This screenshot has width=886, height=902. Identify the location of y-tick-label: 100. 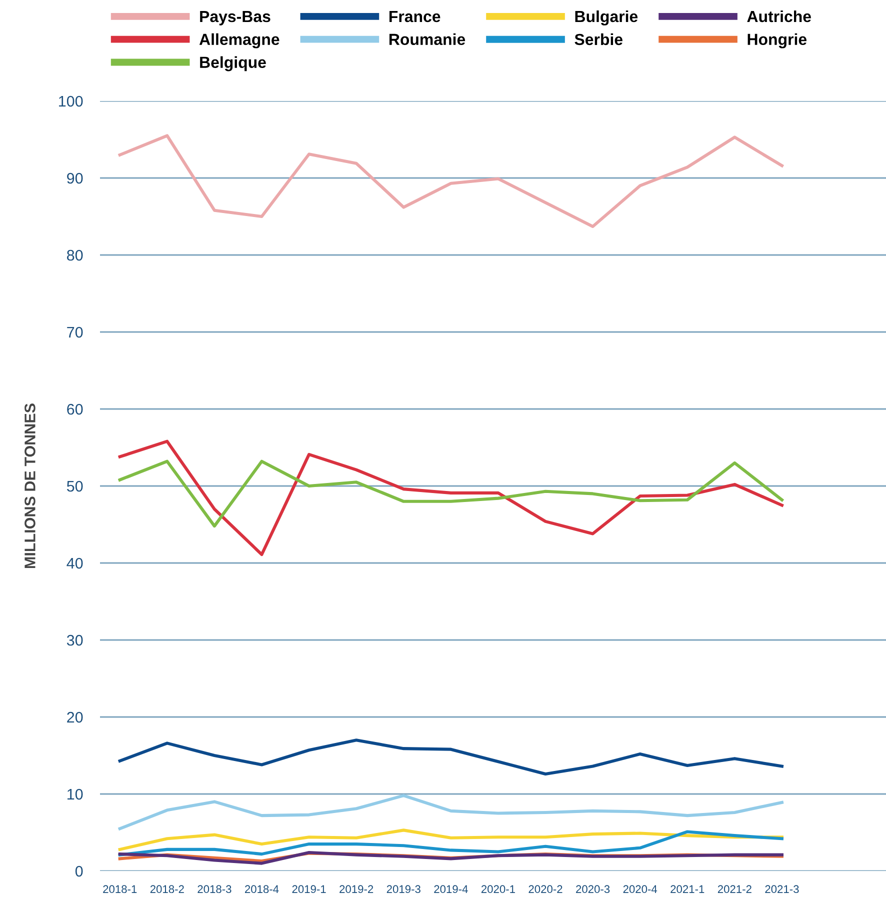
(71, 101).